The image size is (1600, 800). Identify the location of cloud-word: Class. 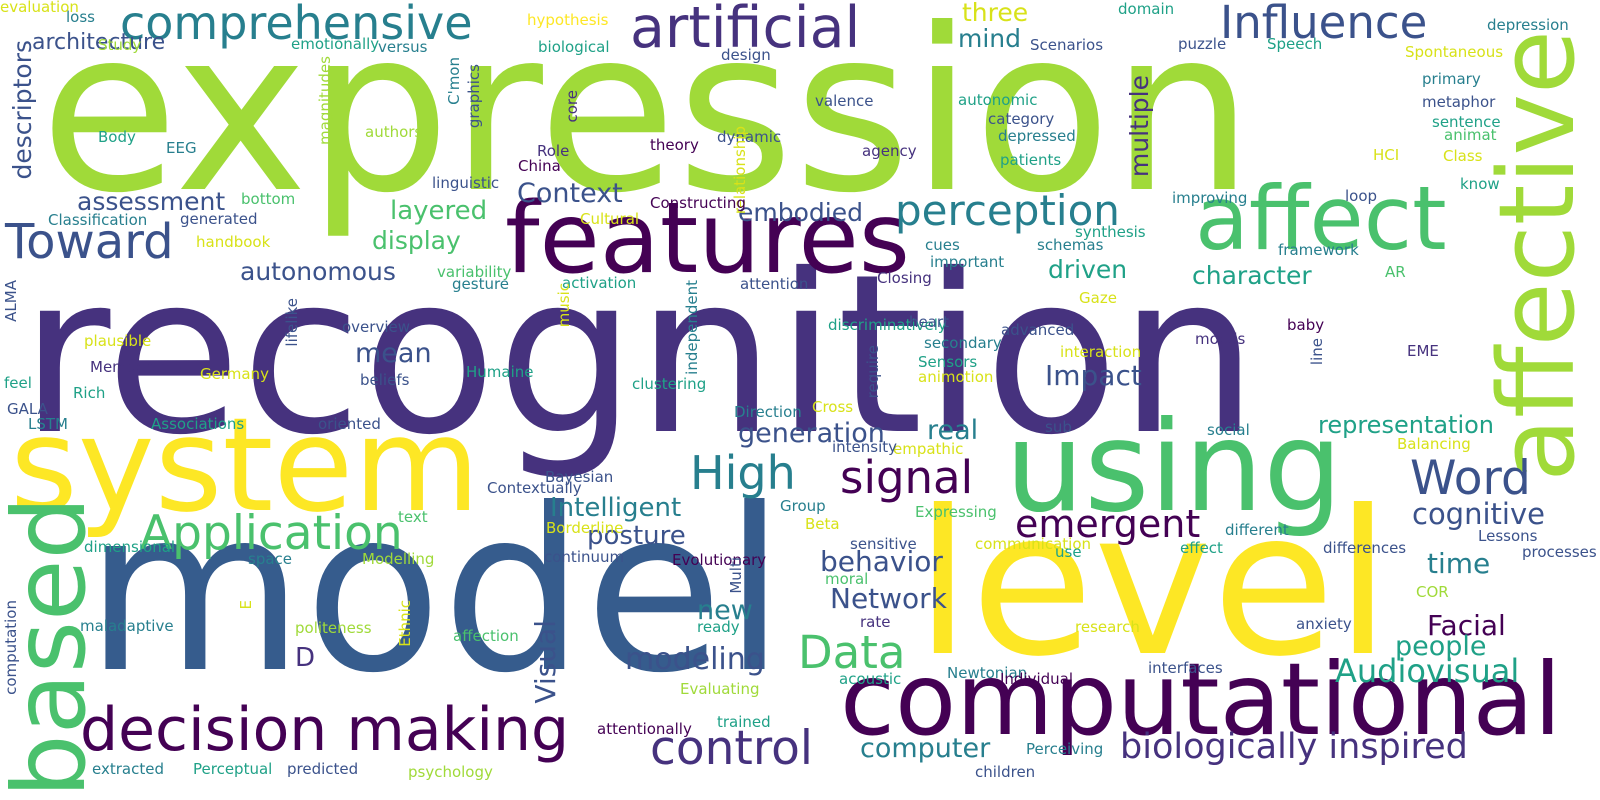
(1463, 156).